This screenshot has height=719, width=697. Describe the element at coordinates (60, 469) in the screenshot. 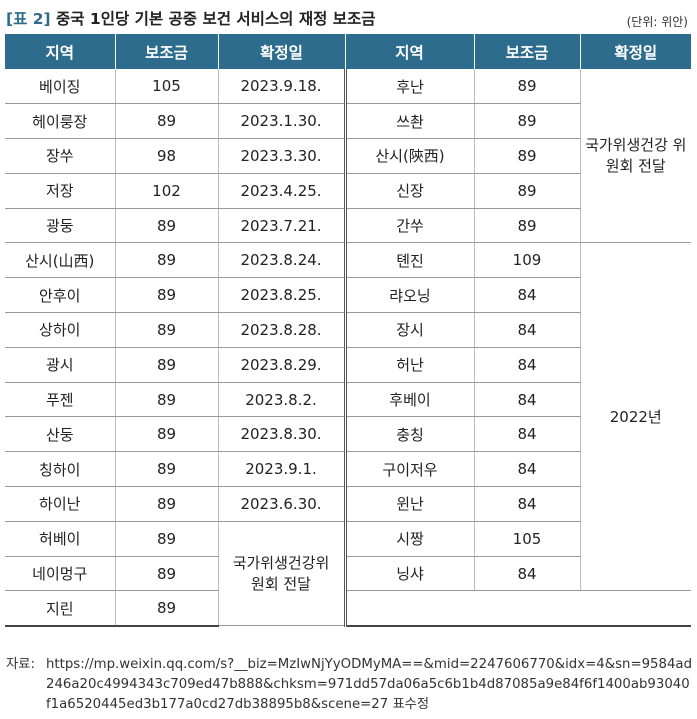

I see `region-cell: 칭하이` at that location.